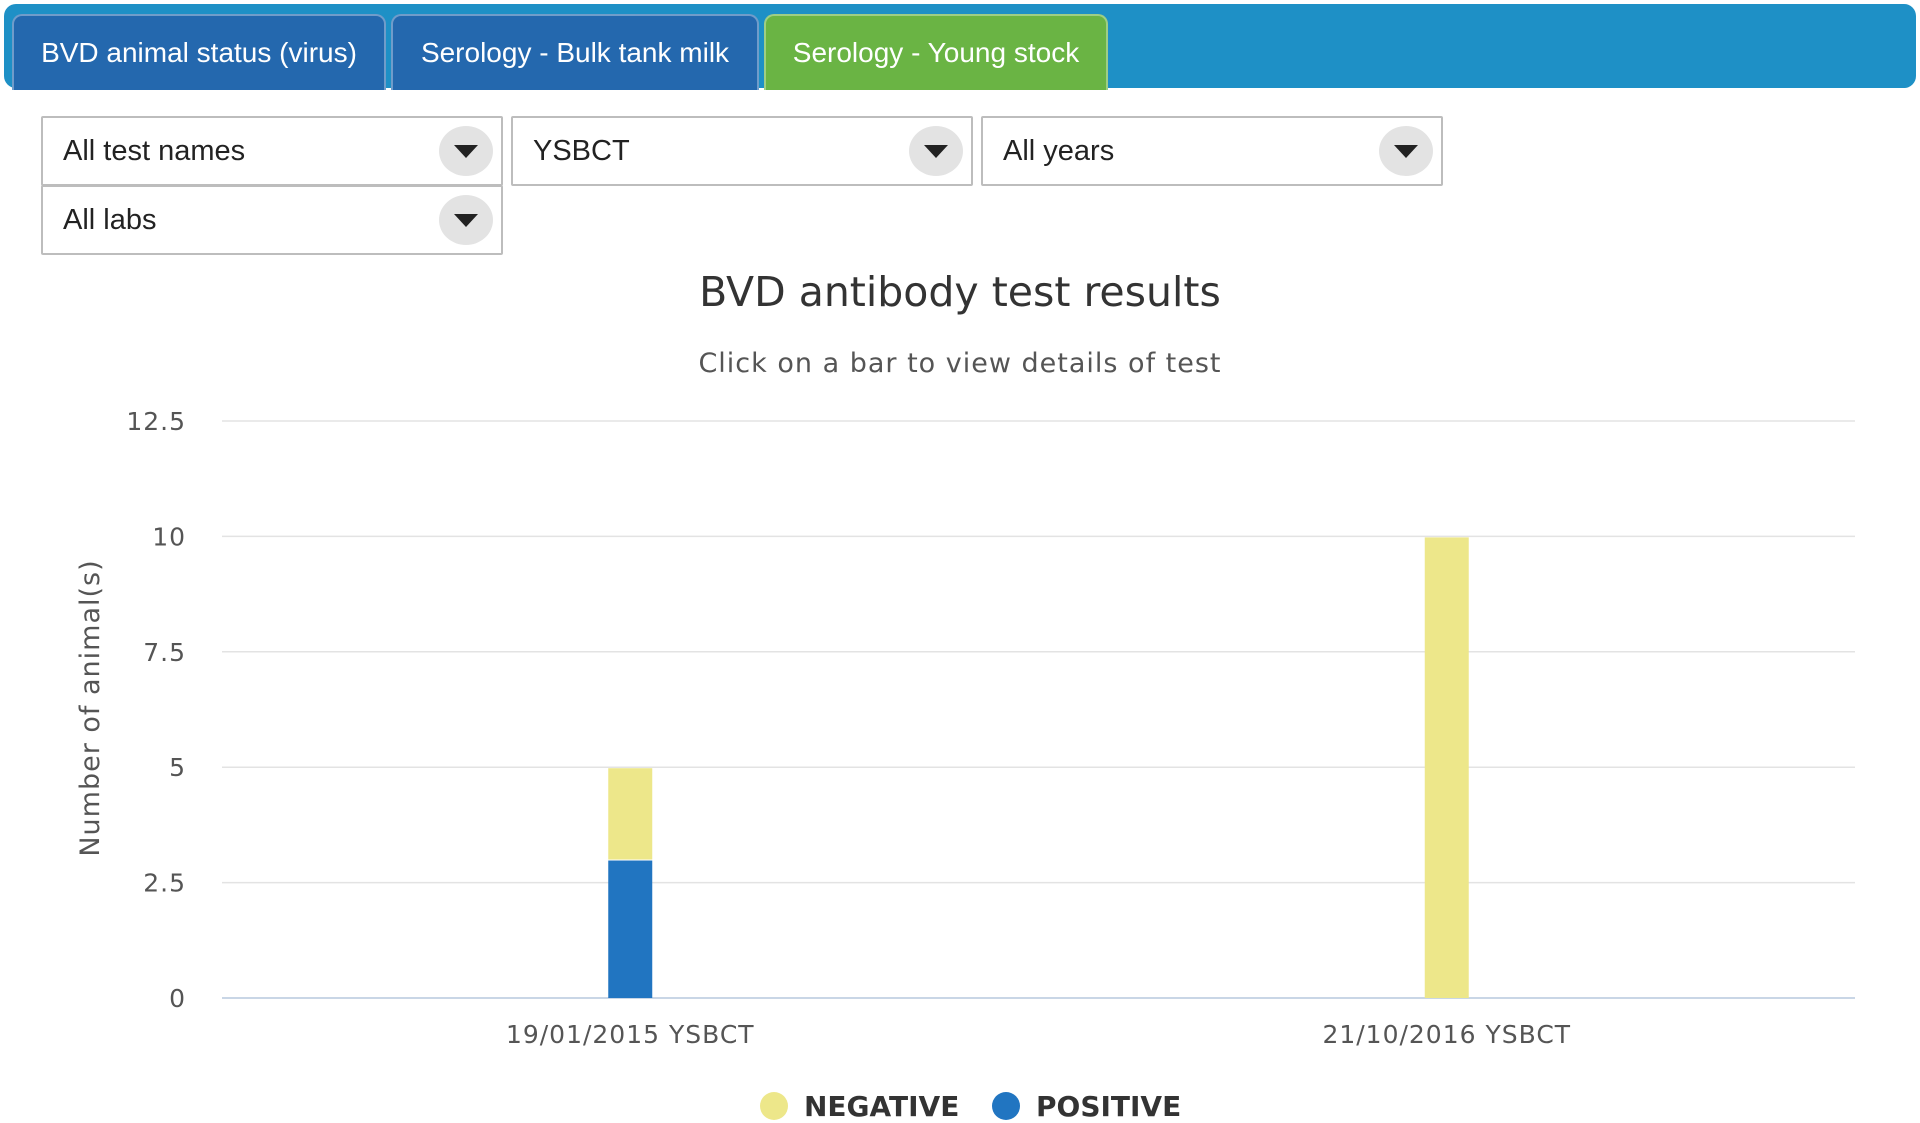 Image resolution: width=1920 pixels, height=1123 pixels. Describe the element at coordinates (199, 52) in the screenshot. I see `tab-bvd-animal-status: BVD animal status (virus)` at that location.